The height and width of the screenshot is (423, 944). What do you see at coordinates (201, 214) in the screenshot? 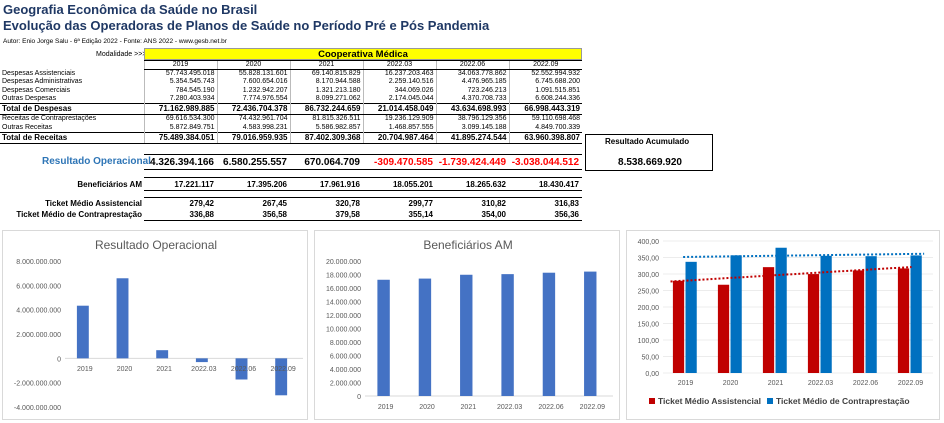
I see `ticket-contra-value: 336,88` at bounding box center [201, 214].